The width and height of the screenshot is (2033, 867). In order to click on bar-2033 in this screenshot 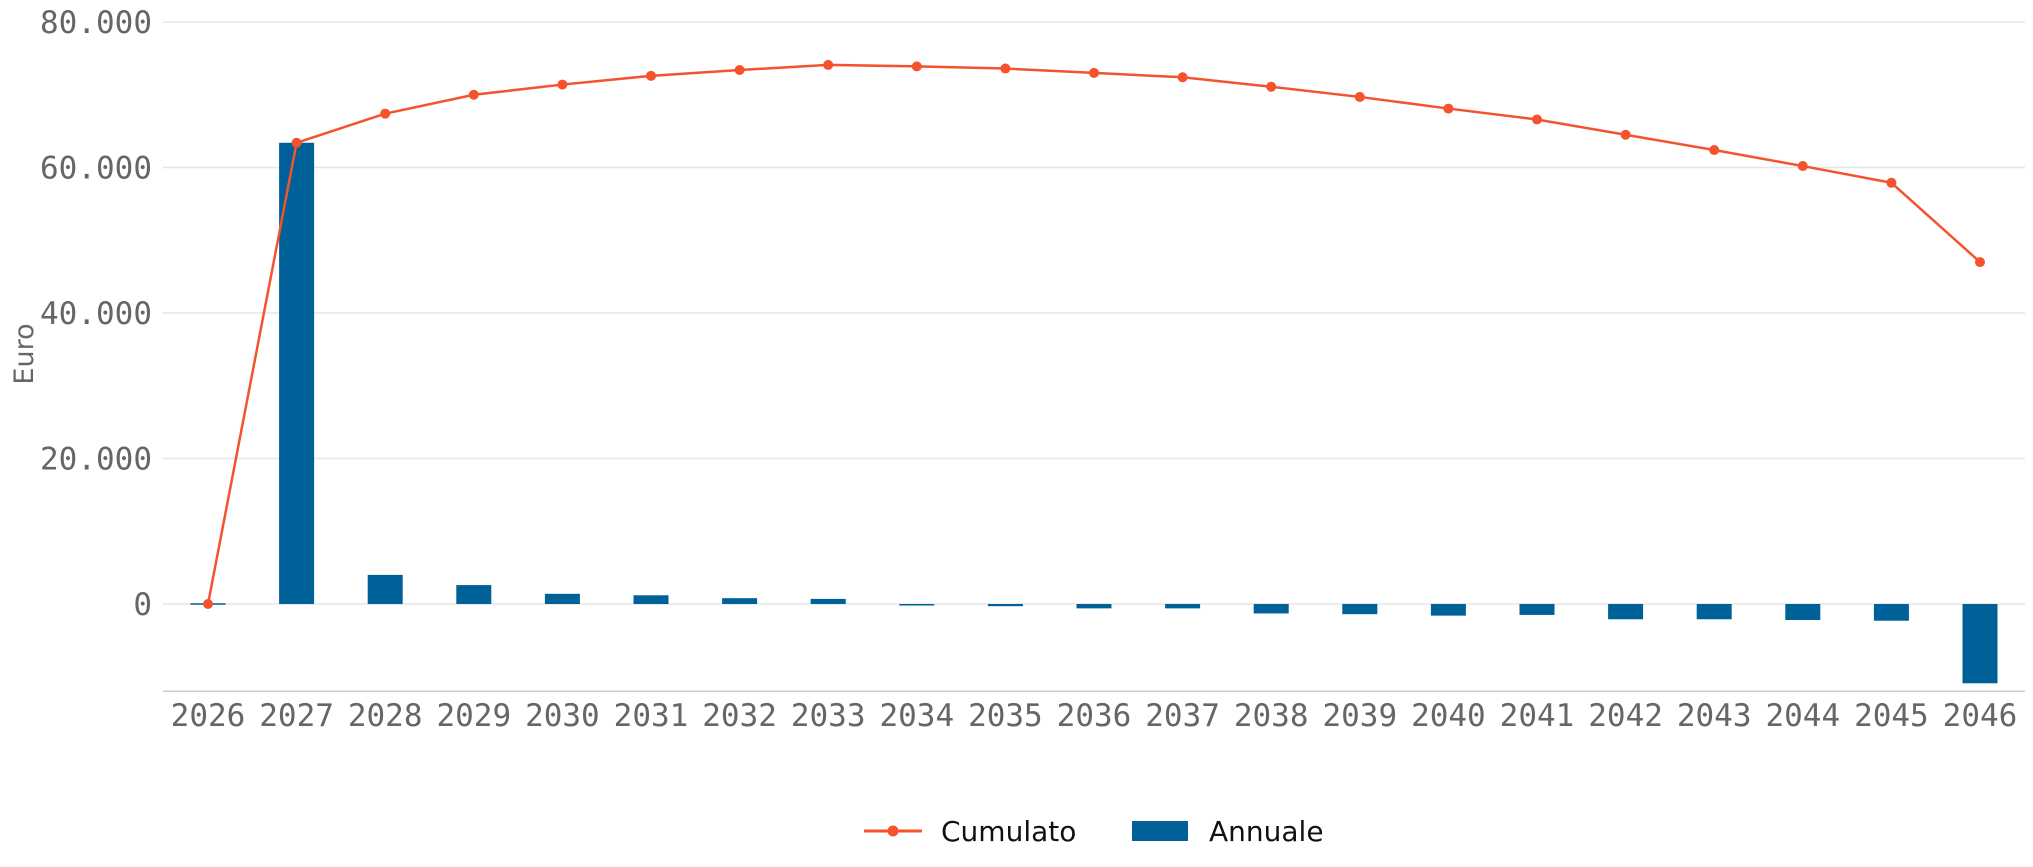, I will do `click(828, 601)`.